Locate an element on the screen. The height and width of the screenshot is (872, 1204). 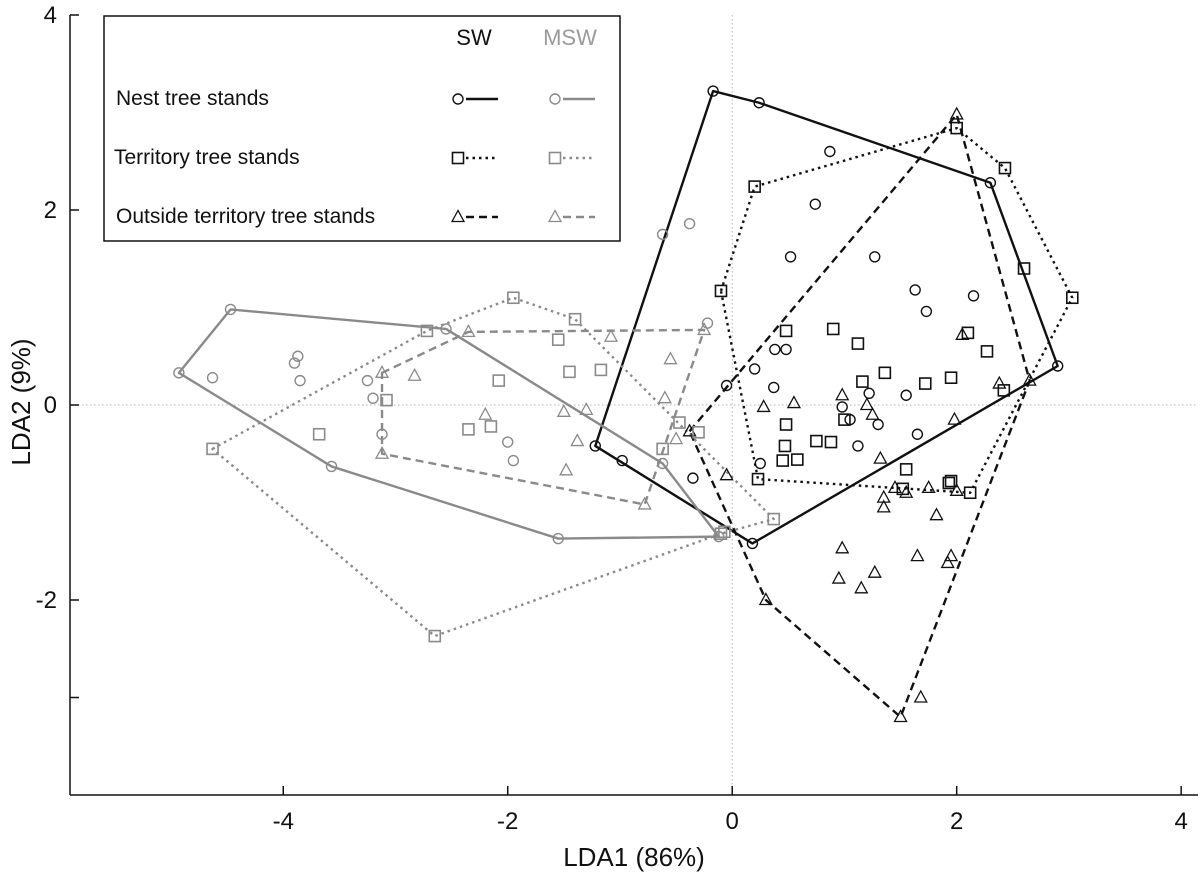
legend-marker-sw-triangle is located at coordinates (458, 216).